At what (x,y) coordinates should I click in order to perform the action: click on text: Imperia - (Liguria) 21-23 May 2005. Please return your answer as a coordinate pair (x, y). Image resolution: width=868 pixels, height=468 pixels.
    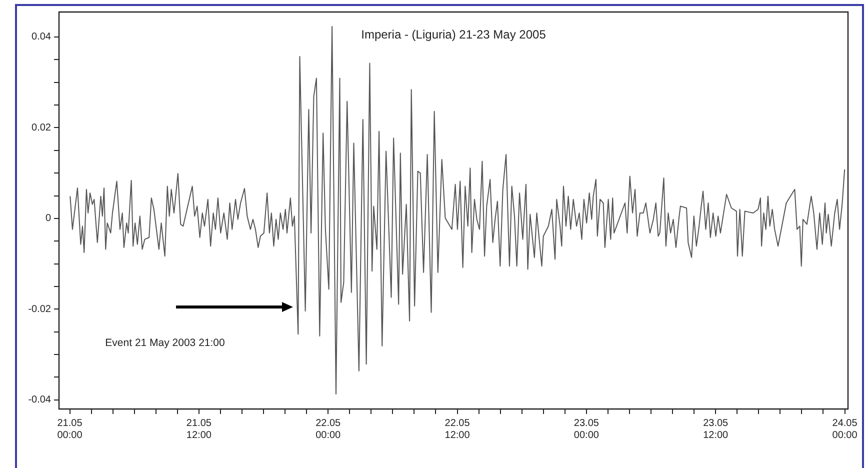
    Looking at the image, I should click on (453, 34).